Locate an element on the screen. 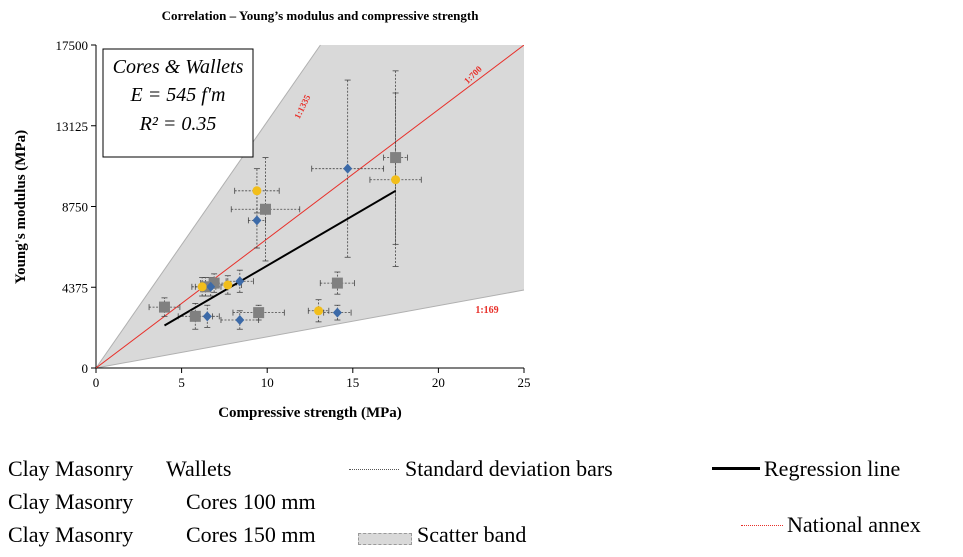 The height and width of the screenshot is (557, 963). legend-item-scatter-band: Scatter band is located at coordinates (471, 535).